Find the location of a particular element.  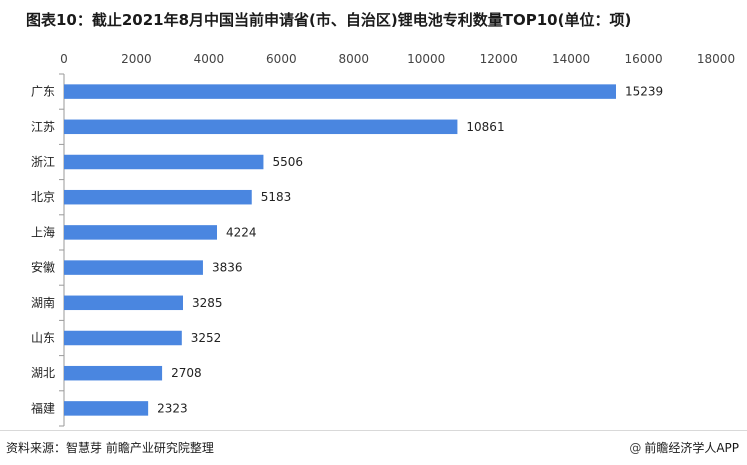

x-tick-label: 0 is located at coordinates (64, 59).